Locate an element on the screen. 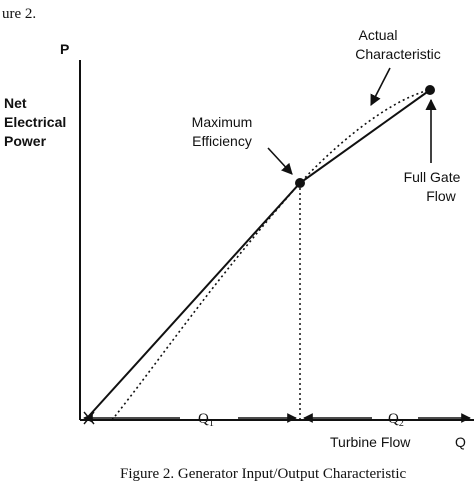 Image resolution: width=474 pixels, height=484 pixels. q2-label-main: Q is located at coordinates (393, 419).